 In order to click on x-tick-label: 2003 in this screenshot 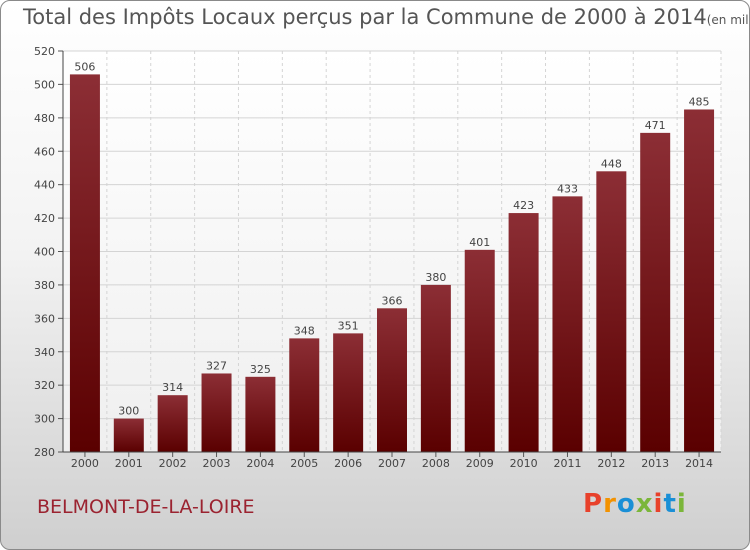, I will do `click(217, 463)`.